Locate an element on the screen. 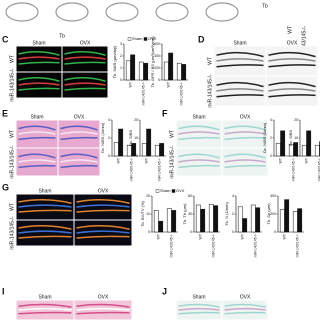 Image resolution: width=320 pixels, height=320 pixels. y-tick-label: 1 is located at coordinates (121, 68).